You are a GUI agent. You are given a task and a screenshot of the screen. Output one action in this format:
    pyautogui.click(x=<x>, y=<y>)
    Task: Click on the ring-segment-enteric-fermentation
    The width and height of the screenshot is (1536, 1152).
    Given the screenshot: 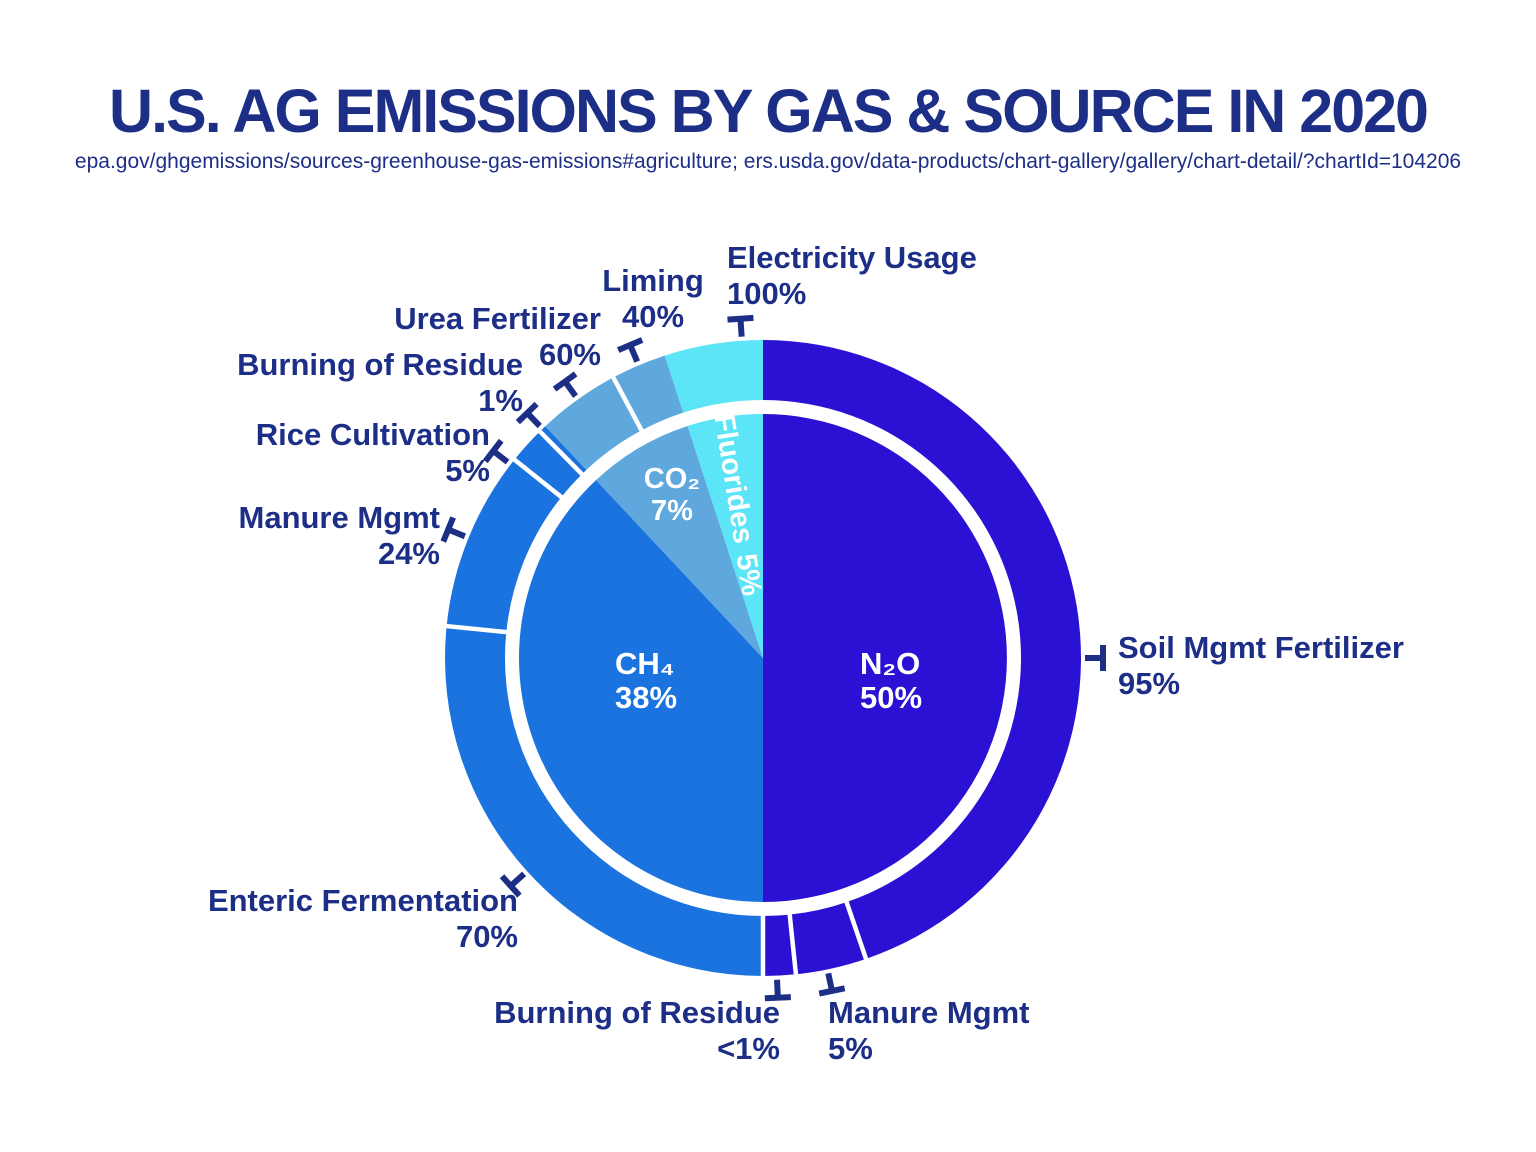 What is the action you would take?
    pyautogui.click(x=604, y=801)
    